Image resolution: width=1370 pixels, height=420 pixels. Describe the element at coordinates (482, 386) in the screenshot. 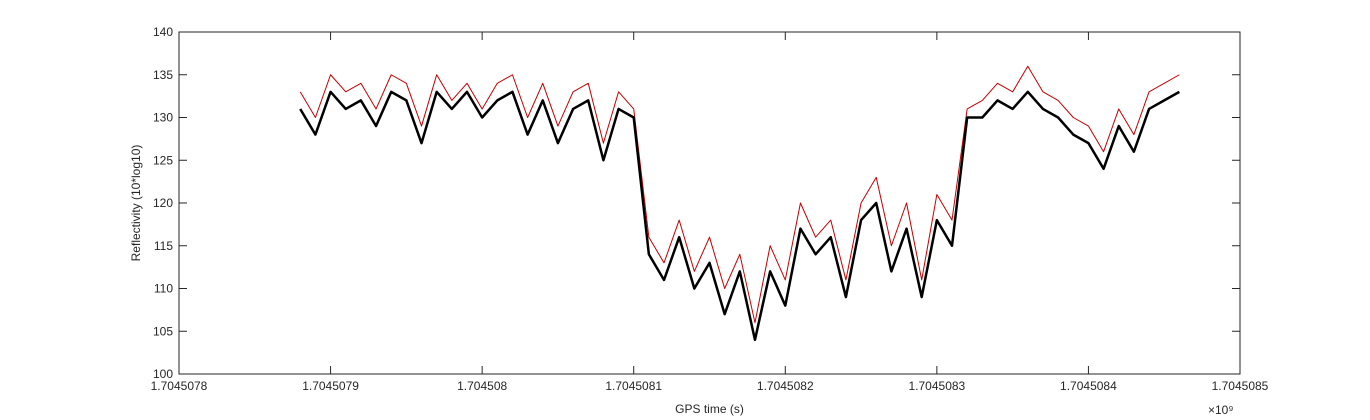

I see `x-tick-label: 1.704508` at that location.